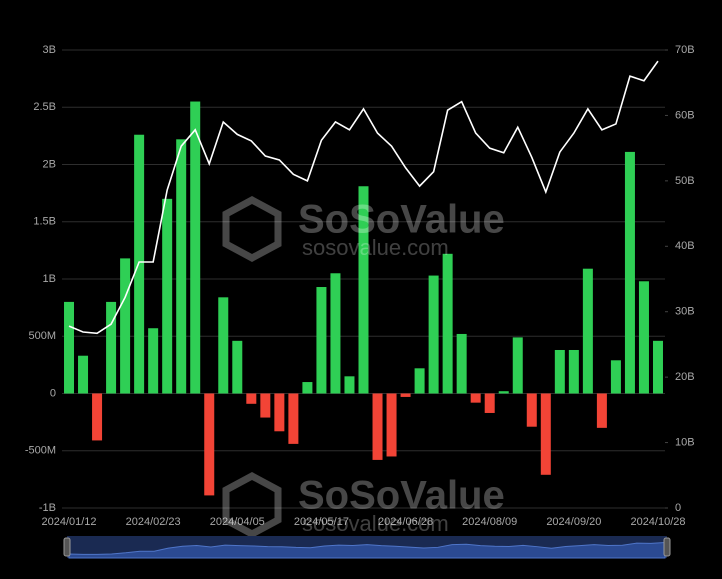  Describe the element at coordinates (40, 451) in the screenshot. I see `y-tick-label: -500M` at that location.